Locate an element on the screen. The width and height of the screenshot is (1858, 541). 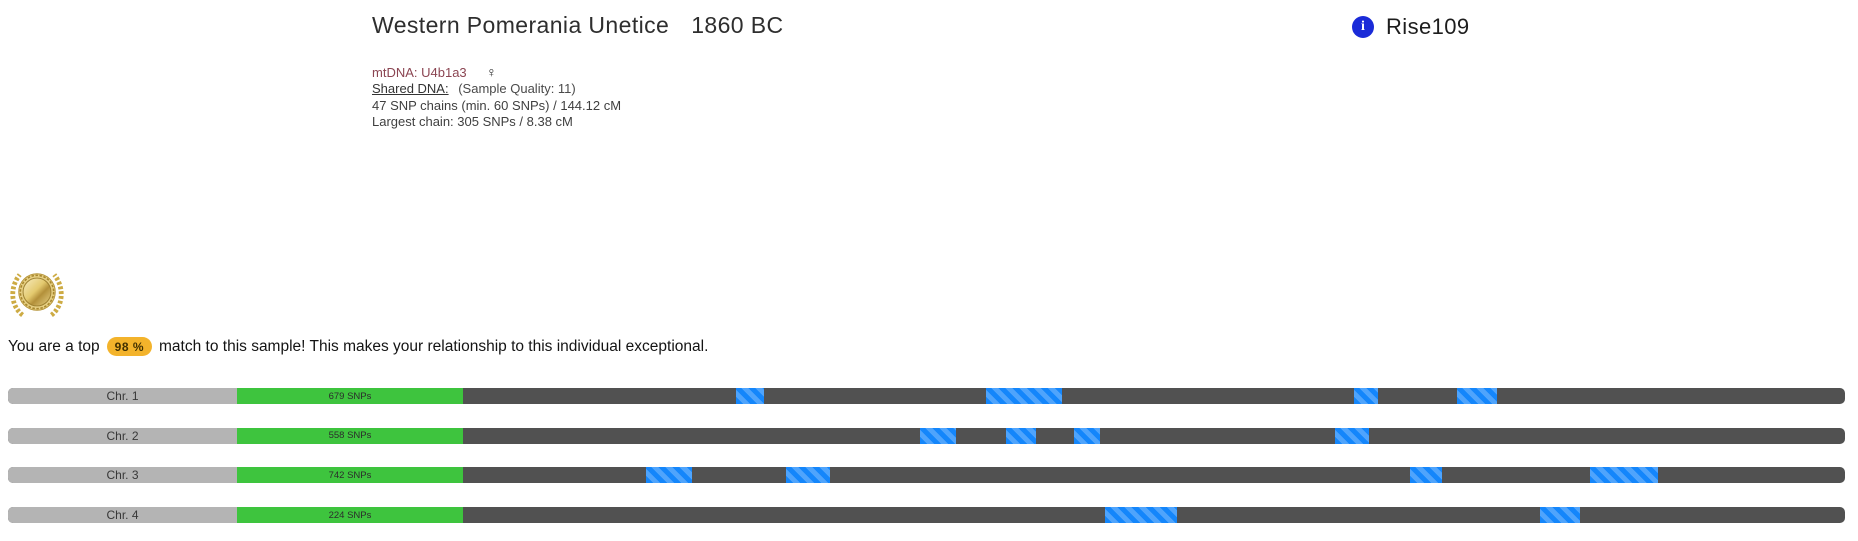
sample-id: Rise109 is located at coordinates (1428, 26).